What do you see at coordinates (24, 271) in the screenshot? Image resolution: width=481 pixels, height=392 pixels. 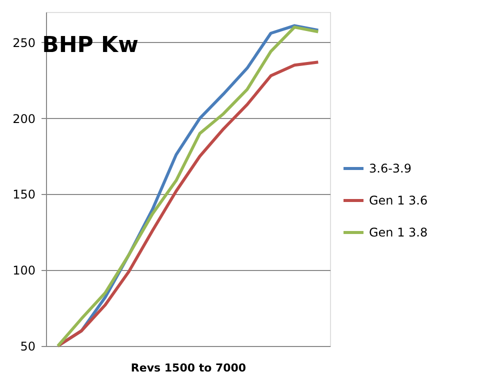 I see `y-tick-label: 100` at bounding box center [24, 271].